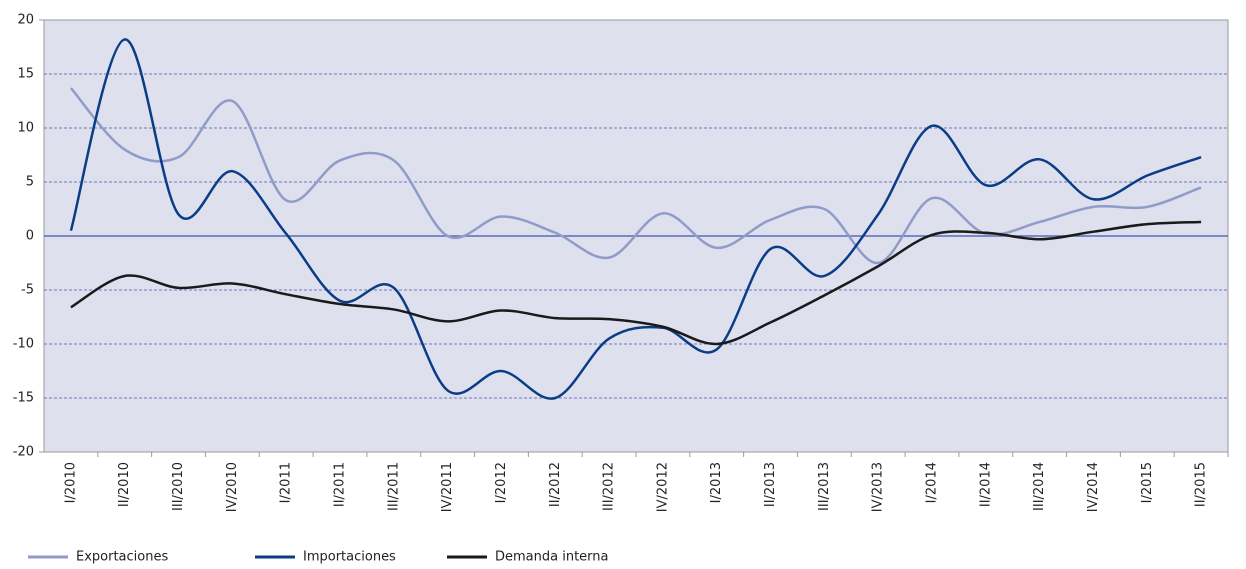 The width and height of the screenshot is (1246, 569). Describe the element at coordinates (25, 20) in the screenshot. I see `y-tick-label: 20` at that location.